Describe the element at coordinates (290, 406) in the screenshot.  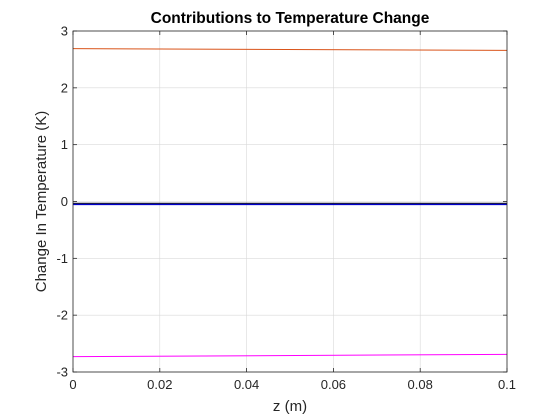
I see `x-axis-label: z (m)` at that location.